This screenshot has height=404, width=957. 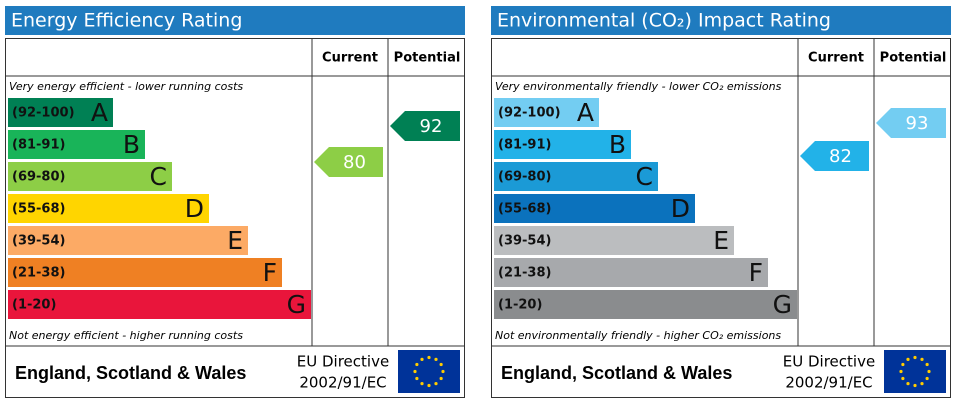 What do you see at coordinates (126, 21) in the screenshot?
I see `panel-title: Energy Efficiency Rating` at bounding box center [126, 21].